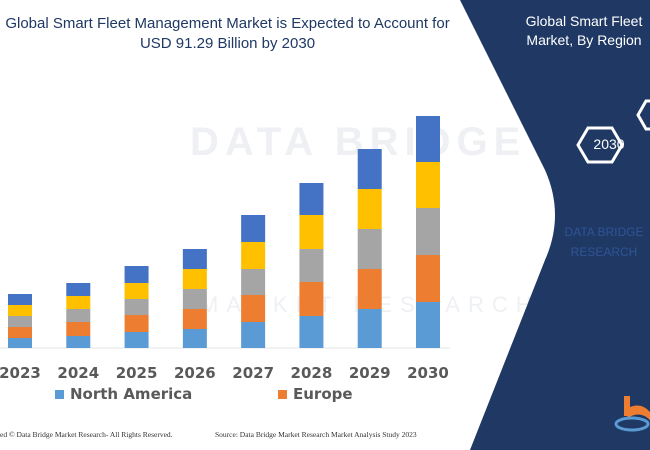 The width and height of the screenshot is (650, 450). What do you see at coordinates (131, 394) in the screenshot?
I see `legend-label: North America` at bounding box center [131, 394].